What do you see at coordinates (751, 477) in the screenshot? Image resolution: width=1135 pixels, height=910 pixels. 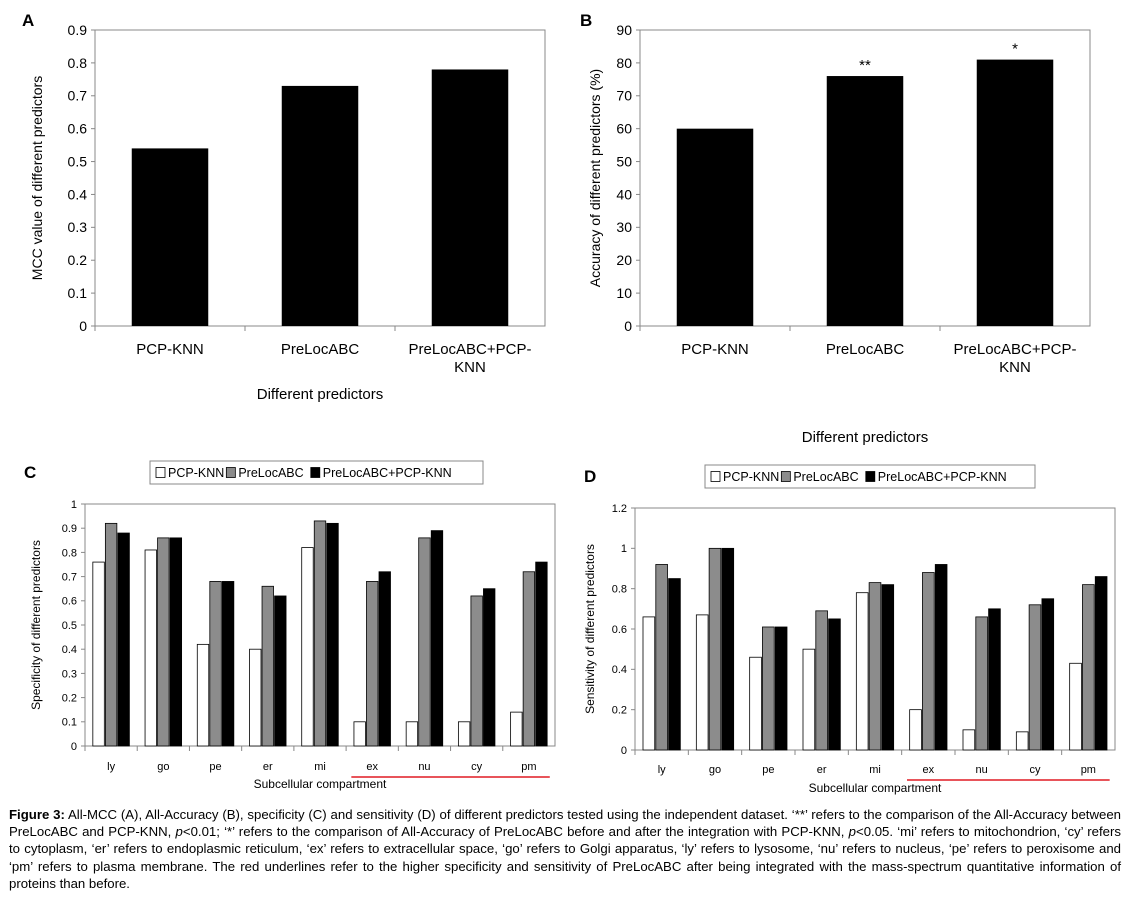 I see `legend-label: PCP-KNN` at bounding box center [751, 477].